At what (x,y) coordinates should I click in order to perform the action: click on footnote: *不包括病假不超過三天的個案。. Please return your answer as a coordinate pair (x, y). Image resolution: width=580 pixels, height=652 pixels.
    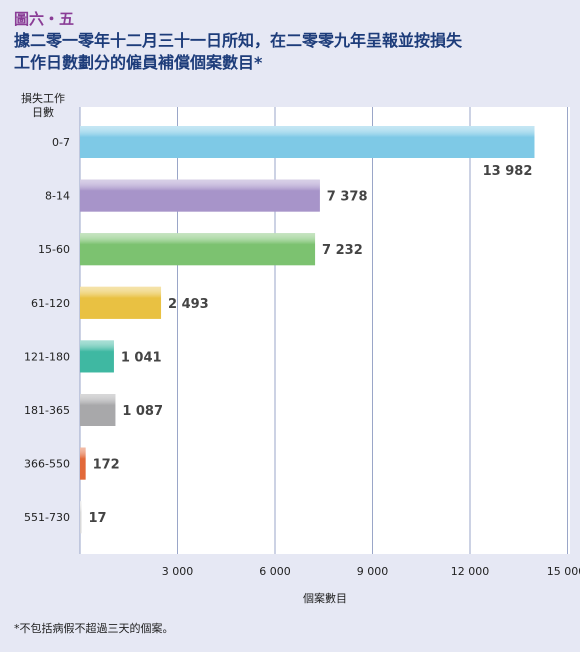
    Looking at the image, I should click on (94, 628).